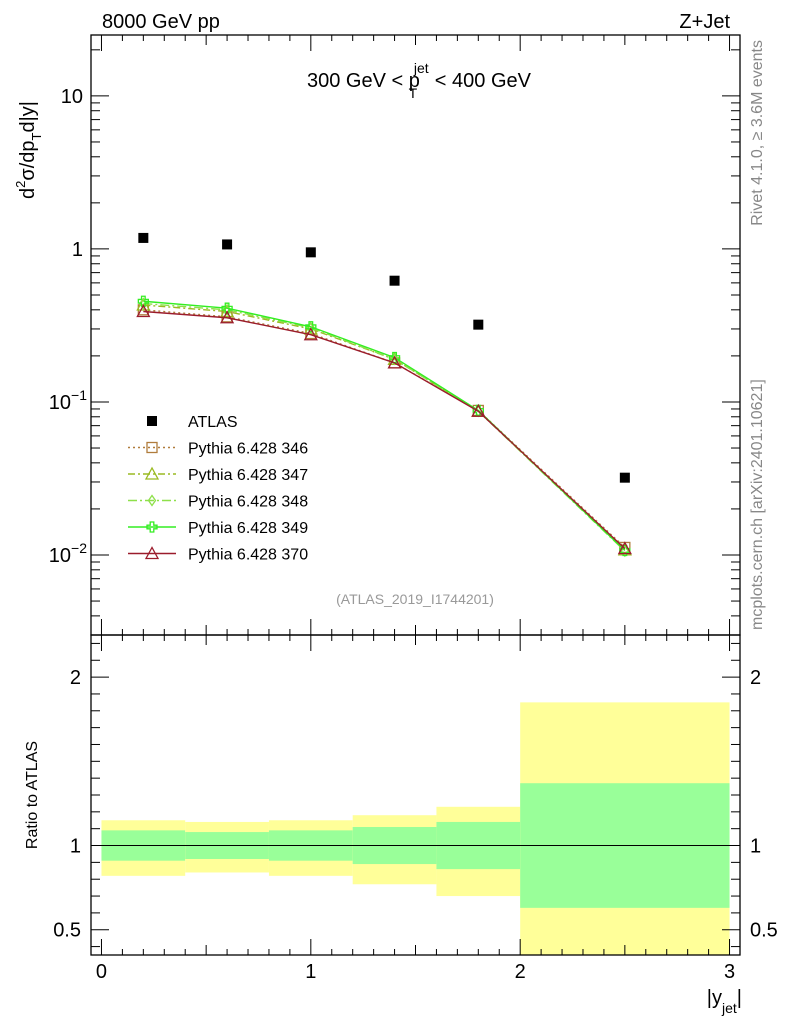 The width and height of the screenshot is (786, 1024). I want to click on main-y-tick-label: 10⁻¹, so click(68, 400).